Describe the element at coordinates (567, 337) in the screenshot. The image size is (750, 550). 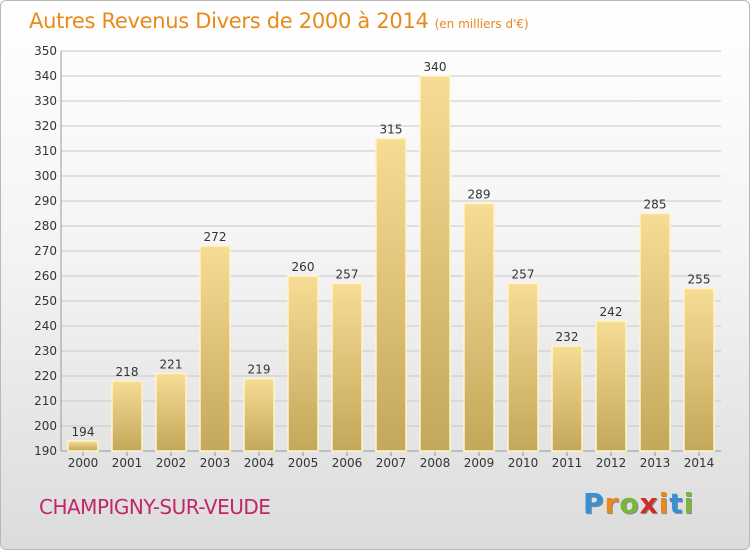
I see `data-label: 232` at that location.